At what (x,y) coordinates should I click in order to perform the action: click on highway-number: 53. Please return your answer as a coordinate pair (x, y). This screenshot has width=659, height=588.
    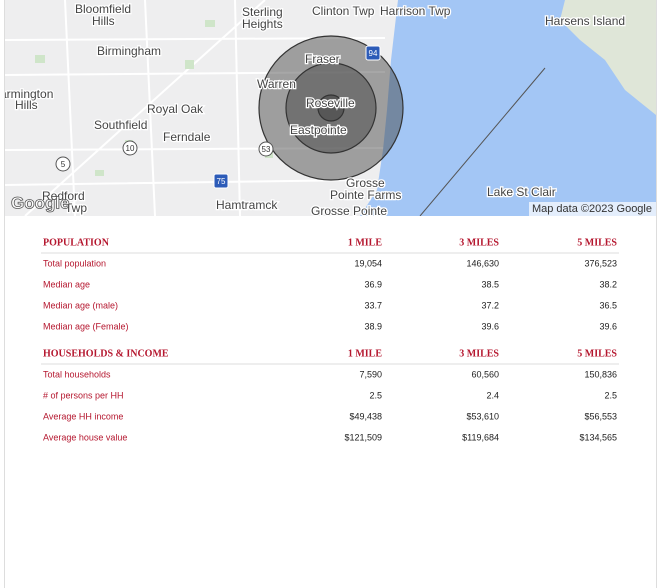
    Looking at the image, I should click on (266, 149).